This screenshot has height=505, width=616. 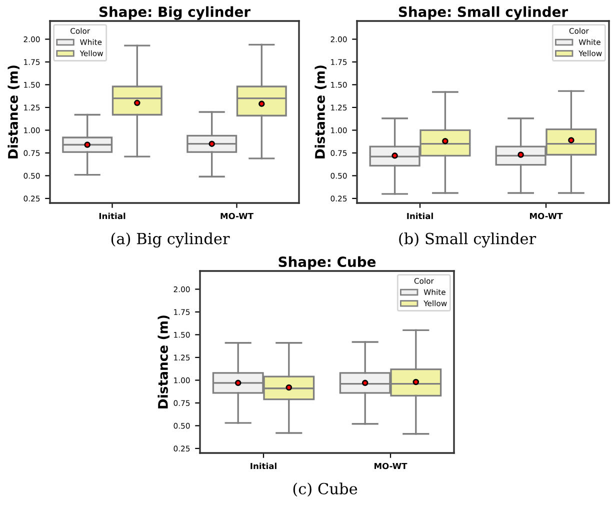 I want to click on text: (b) Small cylinder, so click(x=467, y=240).